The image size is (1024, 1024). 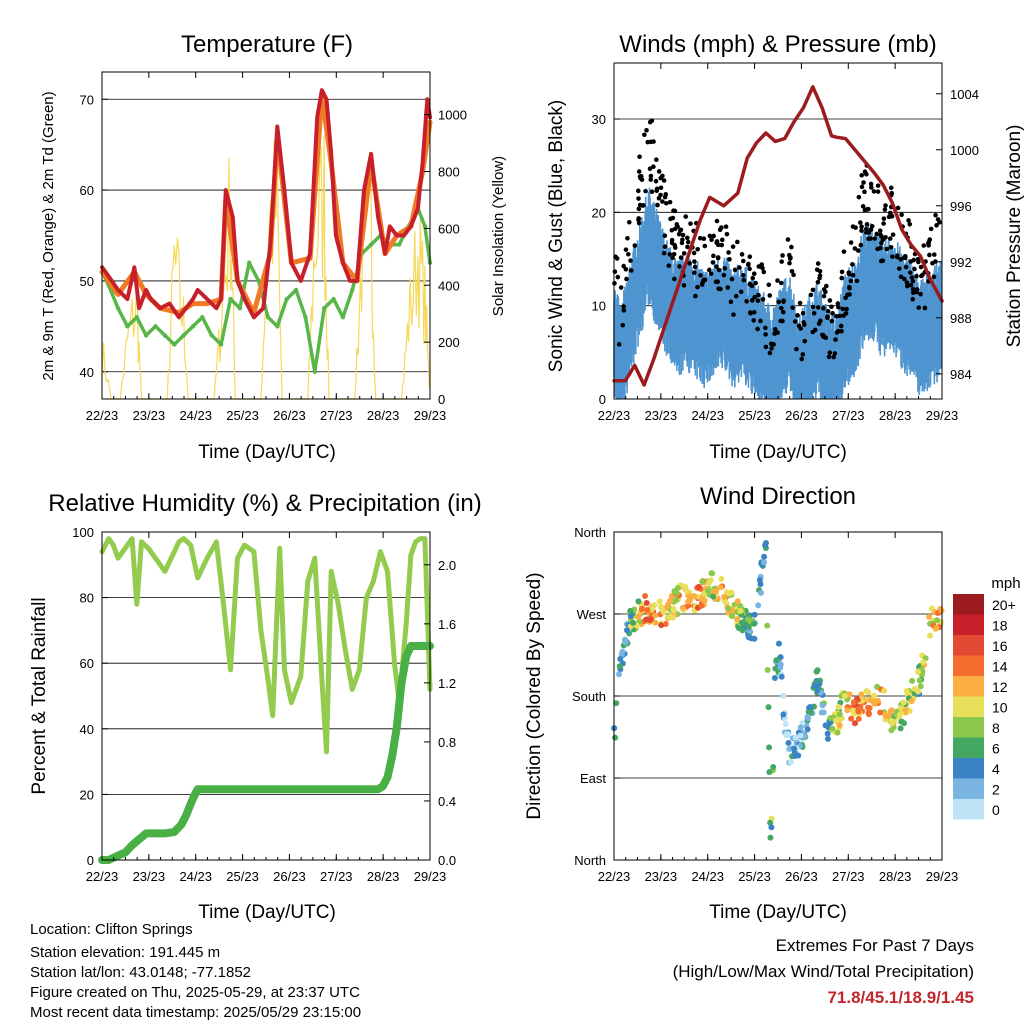 I want to click on h-xtick-label-1: 23/23, so click(x=149, y=876).